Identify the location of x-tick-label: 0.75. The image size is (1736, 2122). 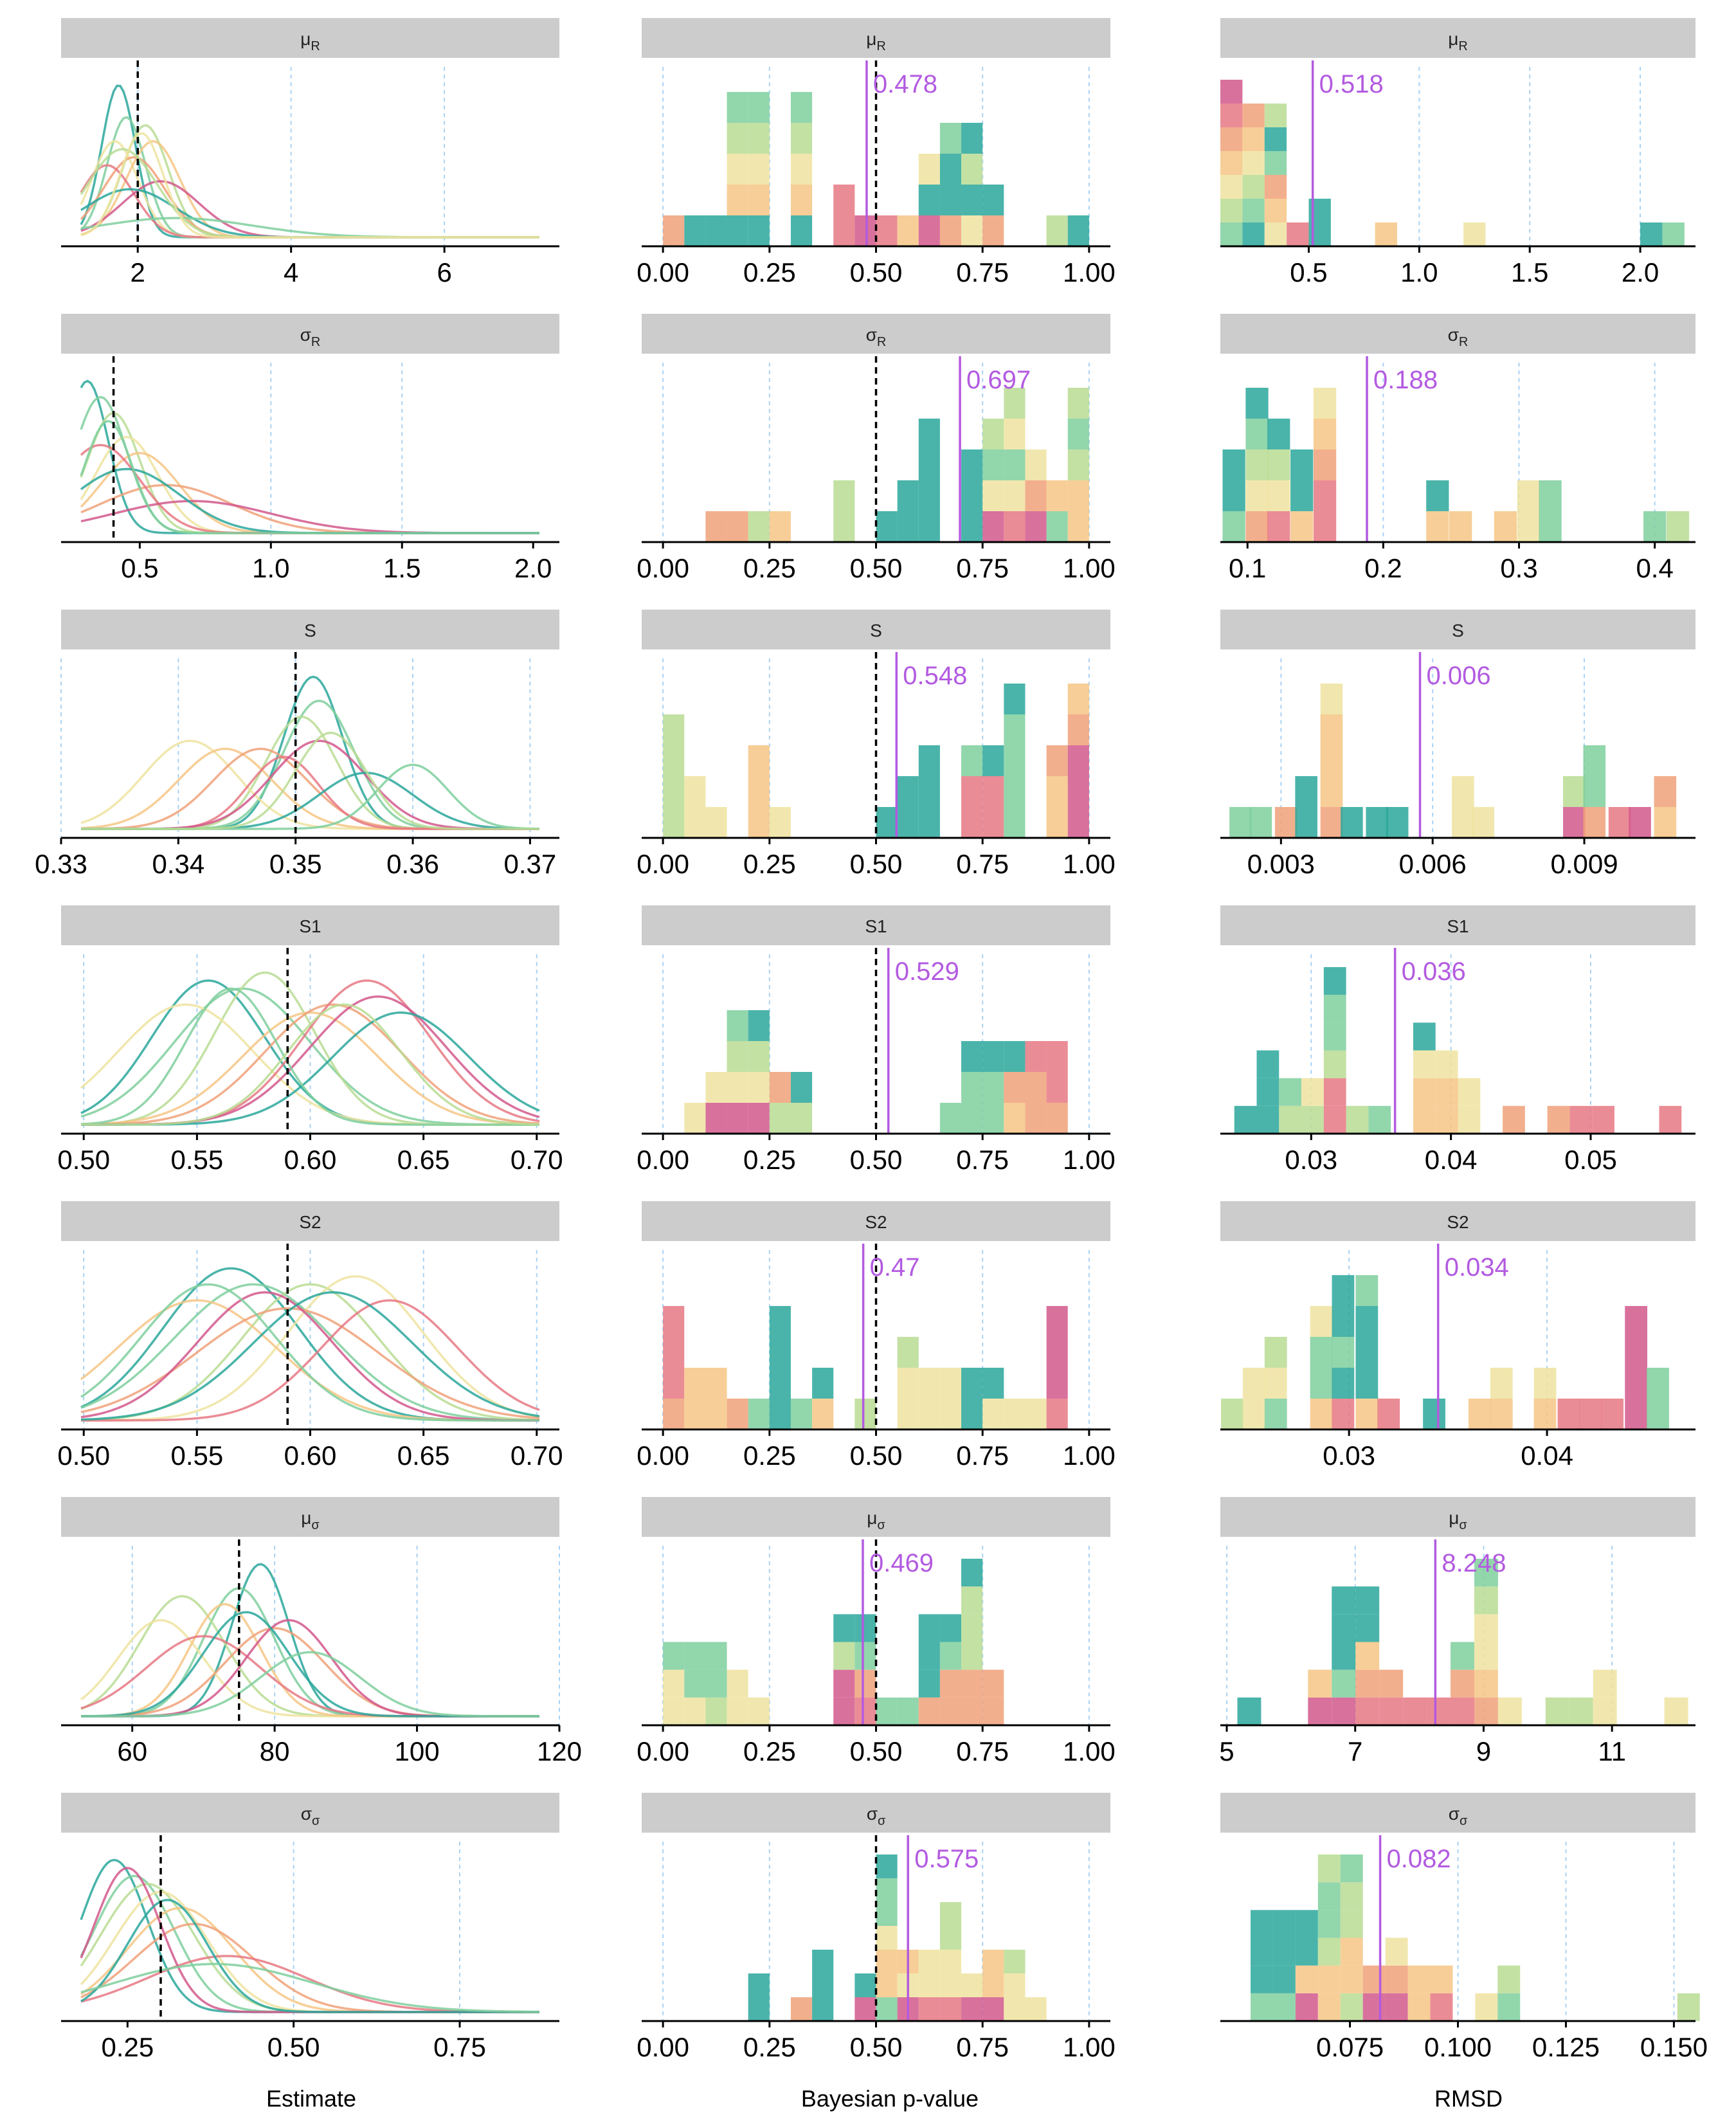
(459, 2047).